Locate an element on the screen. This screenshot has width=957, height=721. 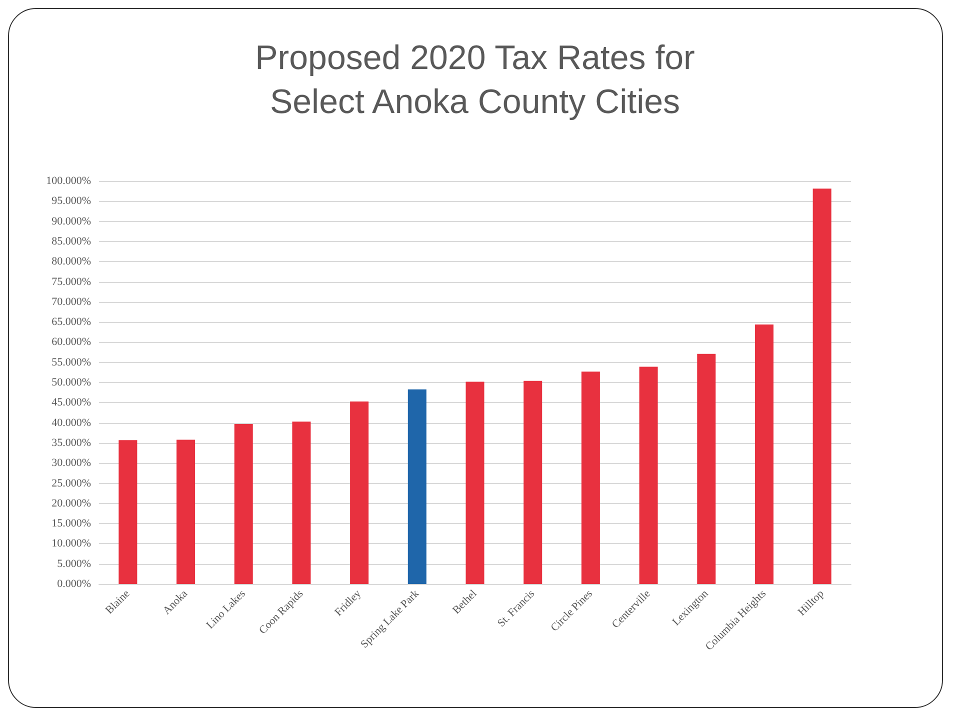
y-tick-label: 25.000% is located at coordinates (71, 483).